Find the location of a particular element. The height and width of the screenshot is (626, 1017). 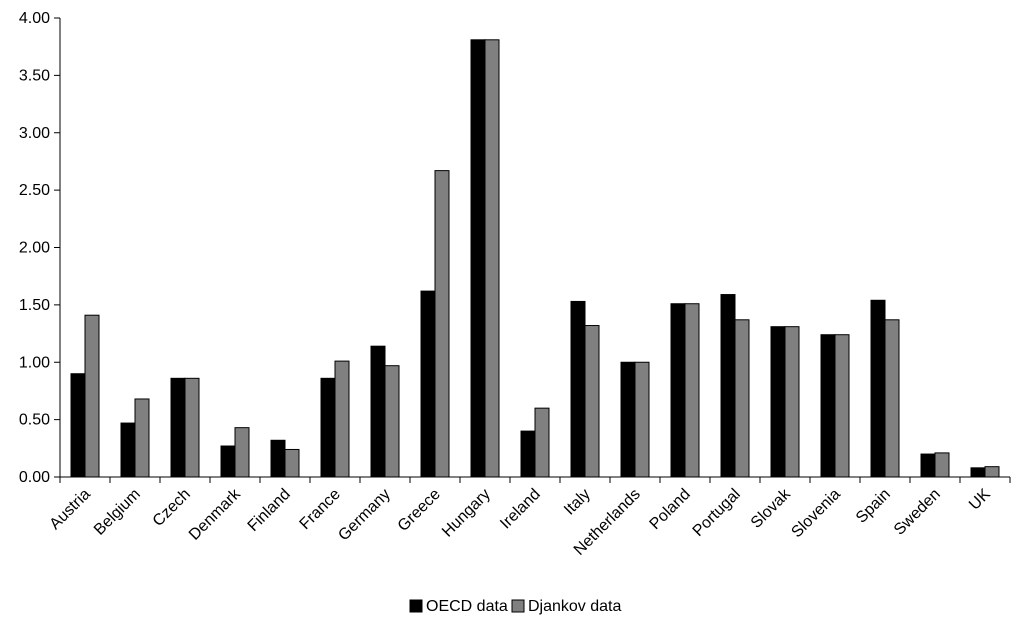

bar-djankov-belgium is located at coordinates (142, 438).